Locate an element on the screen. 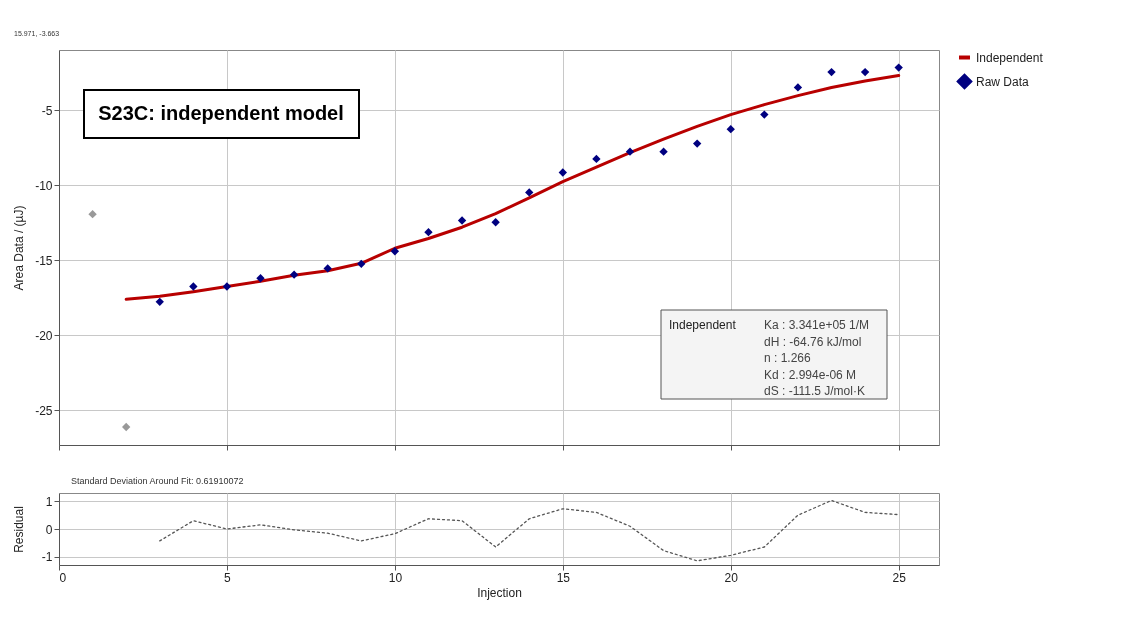 This screenshot has width=1141, height=631. text: S23C: independent model is located at coordinates (221, 113).